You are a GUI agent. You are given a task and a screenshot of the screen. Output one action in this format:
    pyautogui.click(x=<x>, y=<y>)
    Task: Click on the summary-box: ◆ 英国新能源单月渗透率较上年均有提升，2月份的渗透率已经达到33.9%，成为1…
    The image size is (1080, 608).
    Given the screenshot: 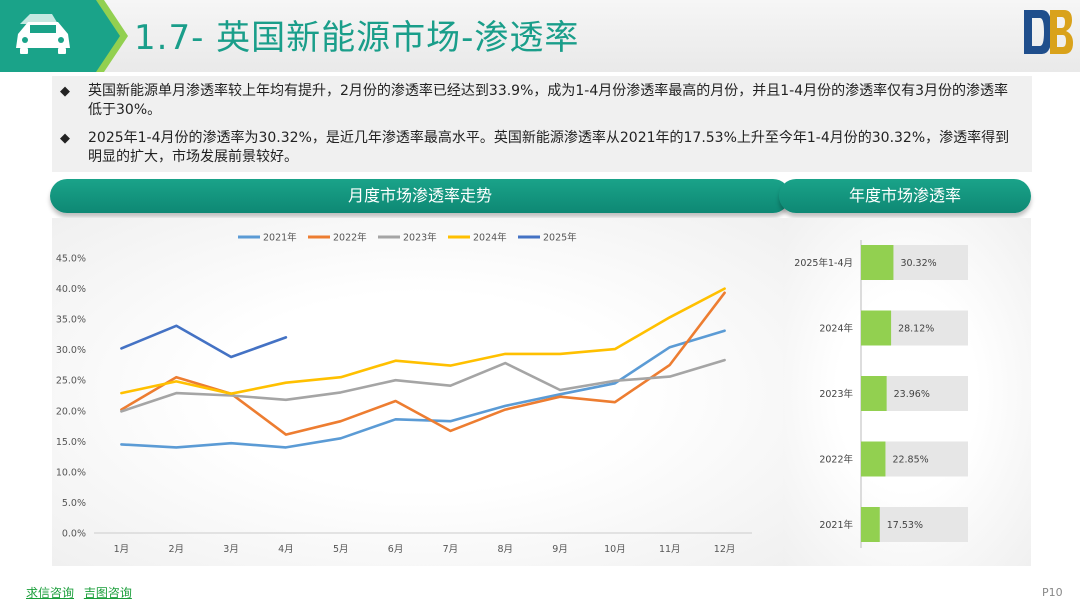 What is the action you would take?
    pyautogui.click(x=542, y=124)
    